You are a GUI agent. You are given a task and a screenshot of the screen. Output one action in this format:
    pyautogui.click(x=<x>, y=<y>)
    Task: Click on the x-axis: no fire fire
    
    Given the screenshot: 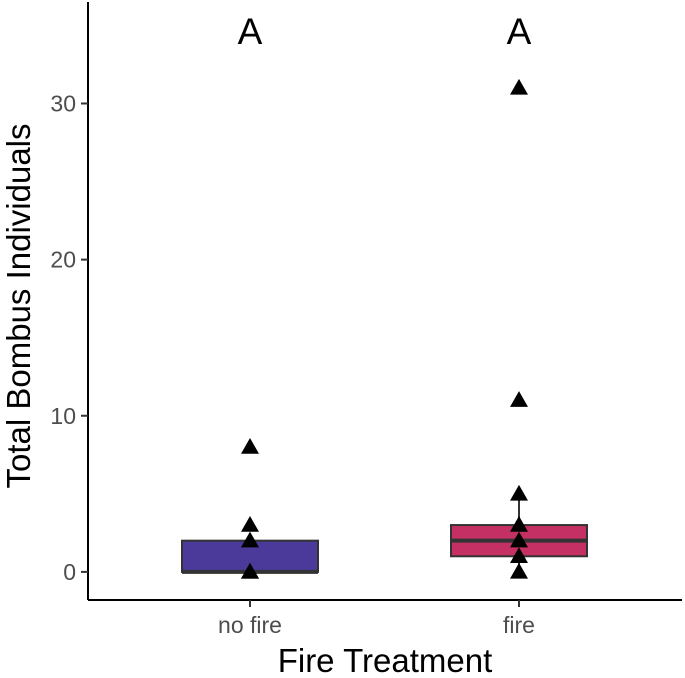 What is the action you would take?
    pyautogui.click(x=385, y=618)
    